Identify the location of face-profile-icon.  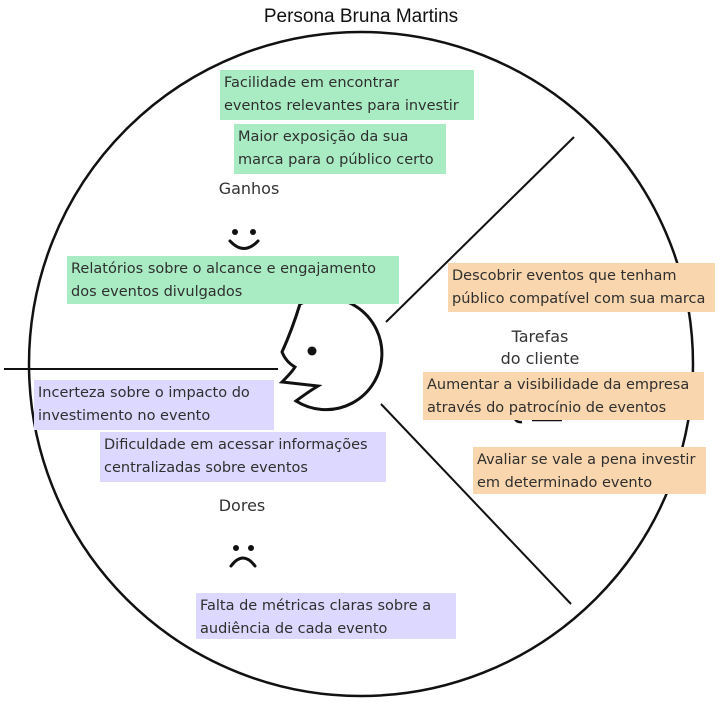
(331, 354).